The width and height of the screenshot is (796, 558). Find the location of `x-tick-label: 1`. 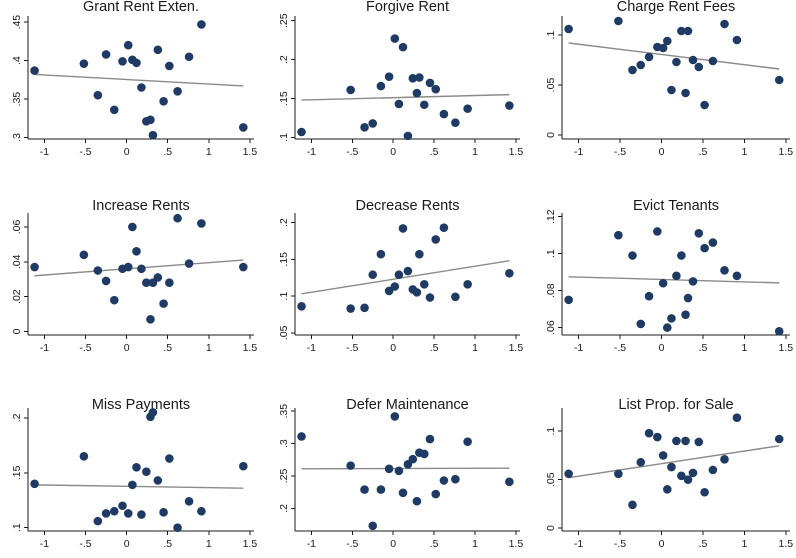

x-tick-label: 1 is located at coordinates (475, 544).